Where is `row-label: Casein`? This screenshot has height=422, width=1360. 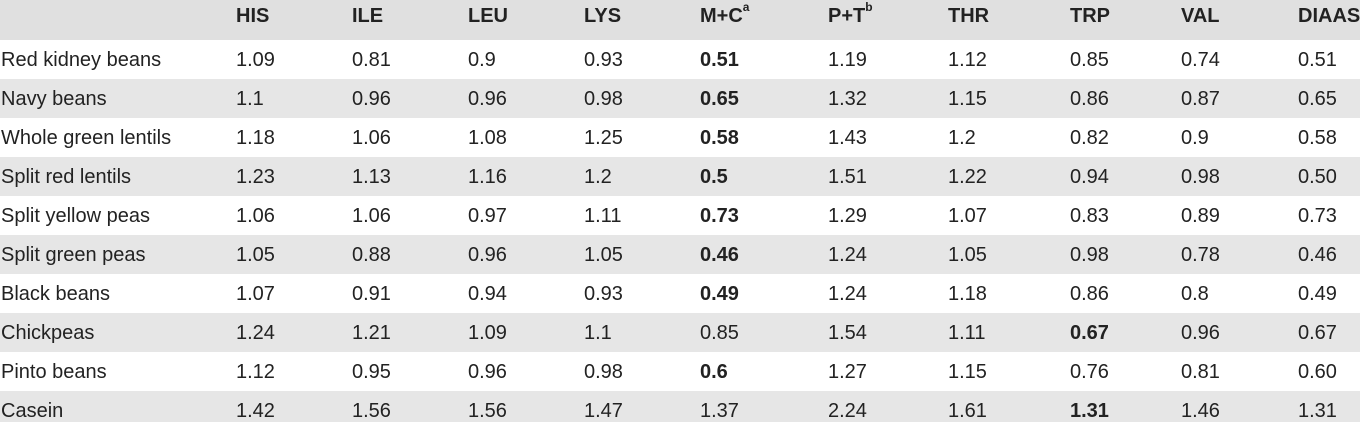
row-label: Casein is located at coordinates (32, 411).